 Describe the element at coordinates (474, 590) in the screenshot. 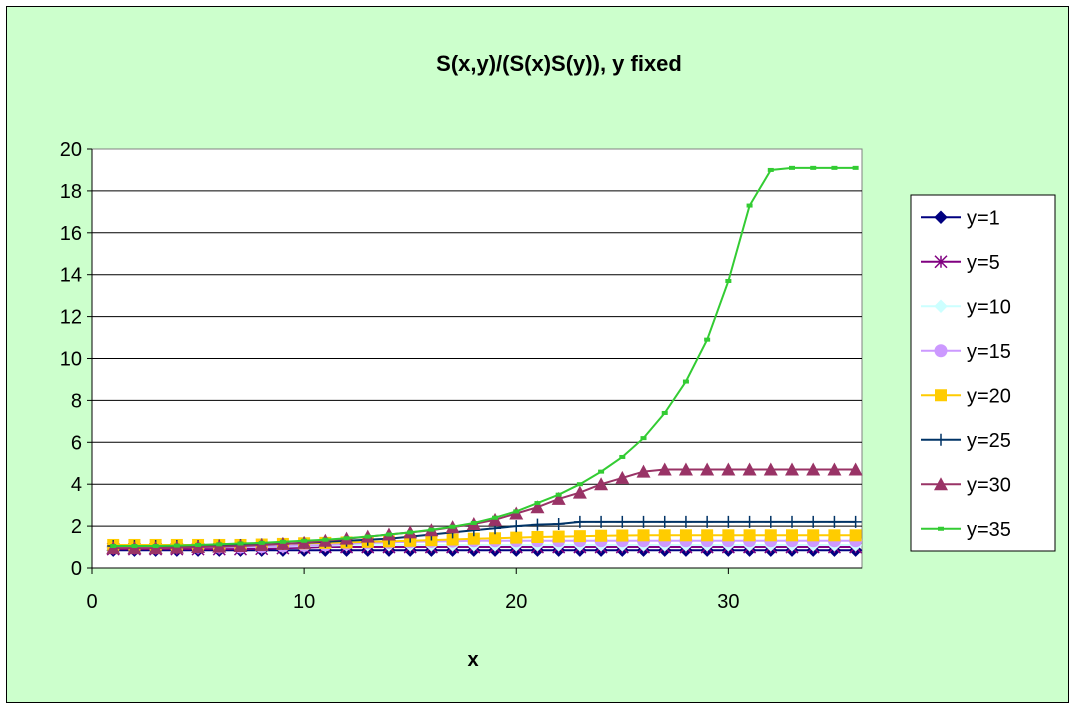

I see `x-axis: 0 10 20 30` at that location.